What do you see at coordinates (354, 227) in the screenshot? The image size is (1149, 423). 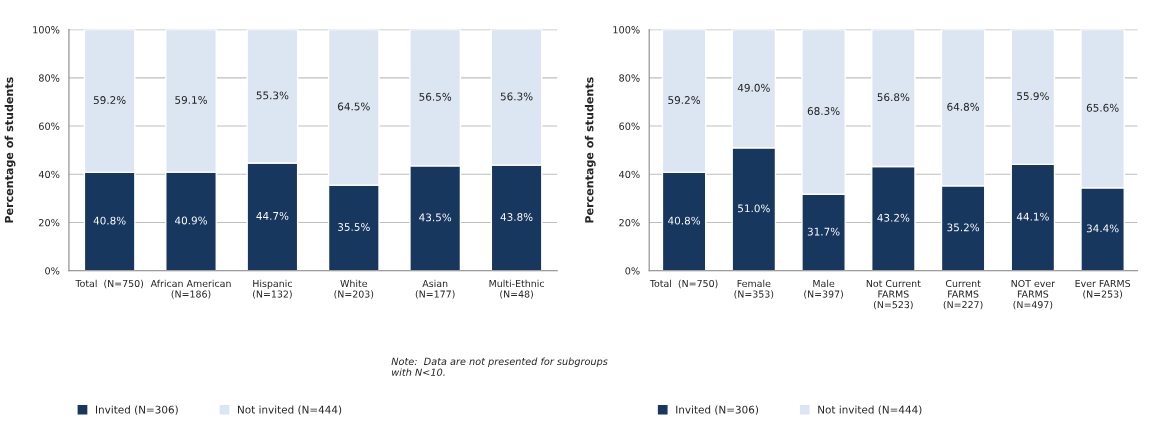 I see `data-label: 35.5%` at bounding box center [354, 227].